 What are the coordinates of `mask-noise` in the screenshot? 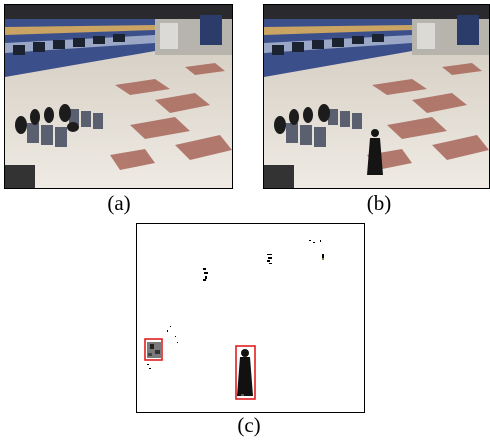 It's located at (235, 304).